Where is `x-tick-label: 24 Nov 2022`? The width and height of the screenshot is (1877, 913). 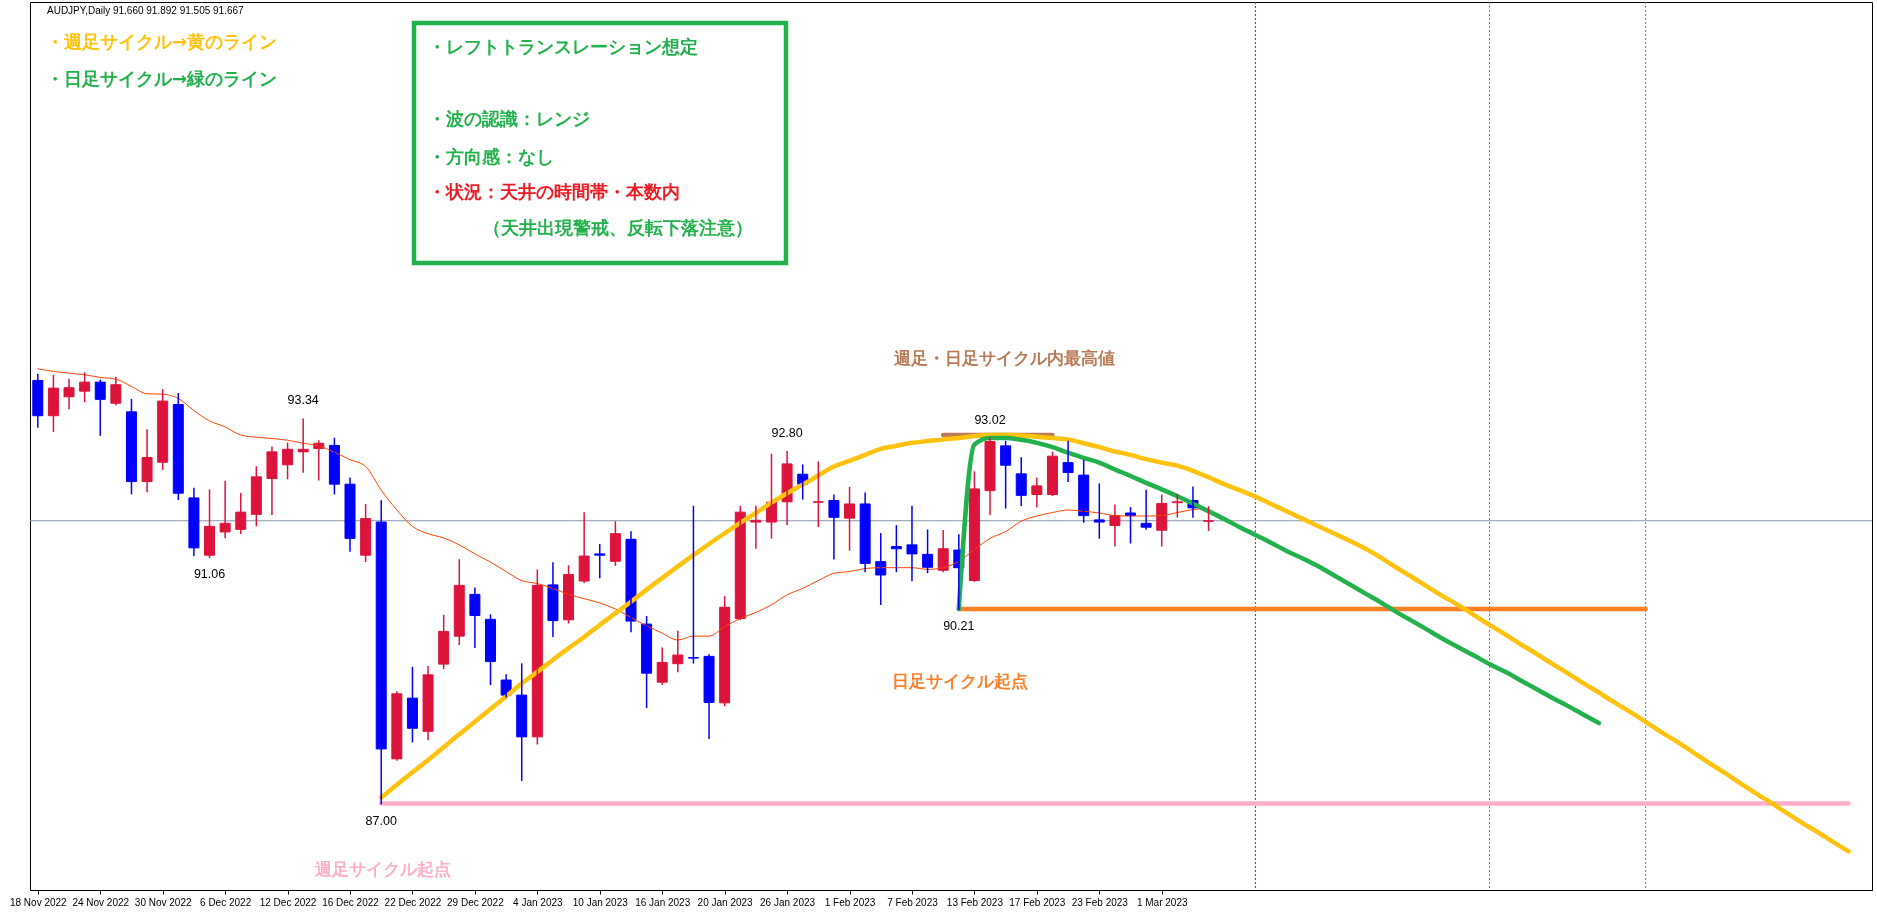 x-tick-label: 24 Nov 2022 is located at coordinates (101, 902).